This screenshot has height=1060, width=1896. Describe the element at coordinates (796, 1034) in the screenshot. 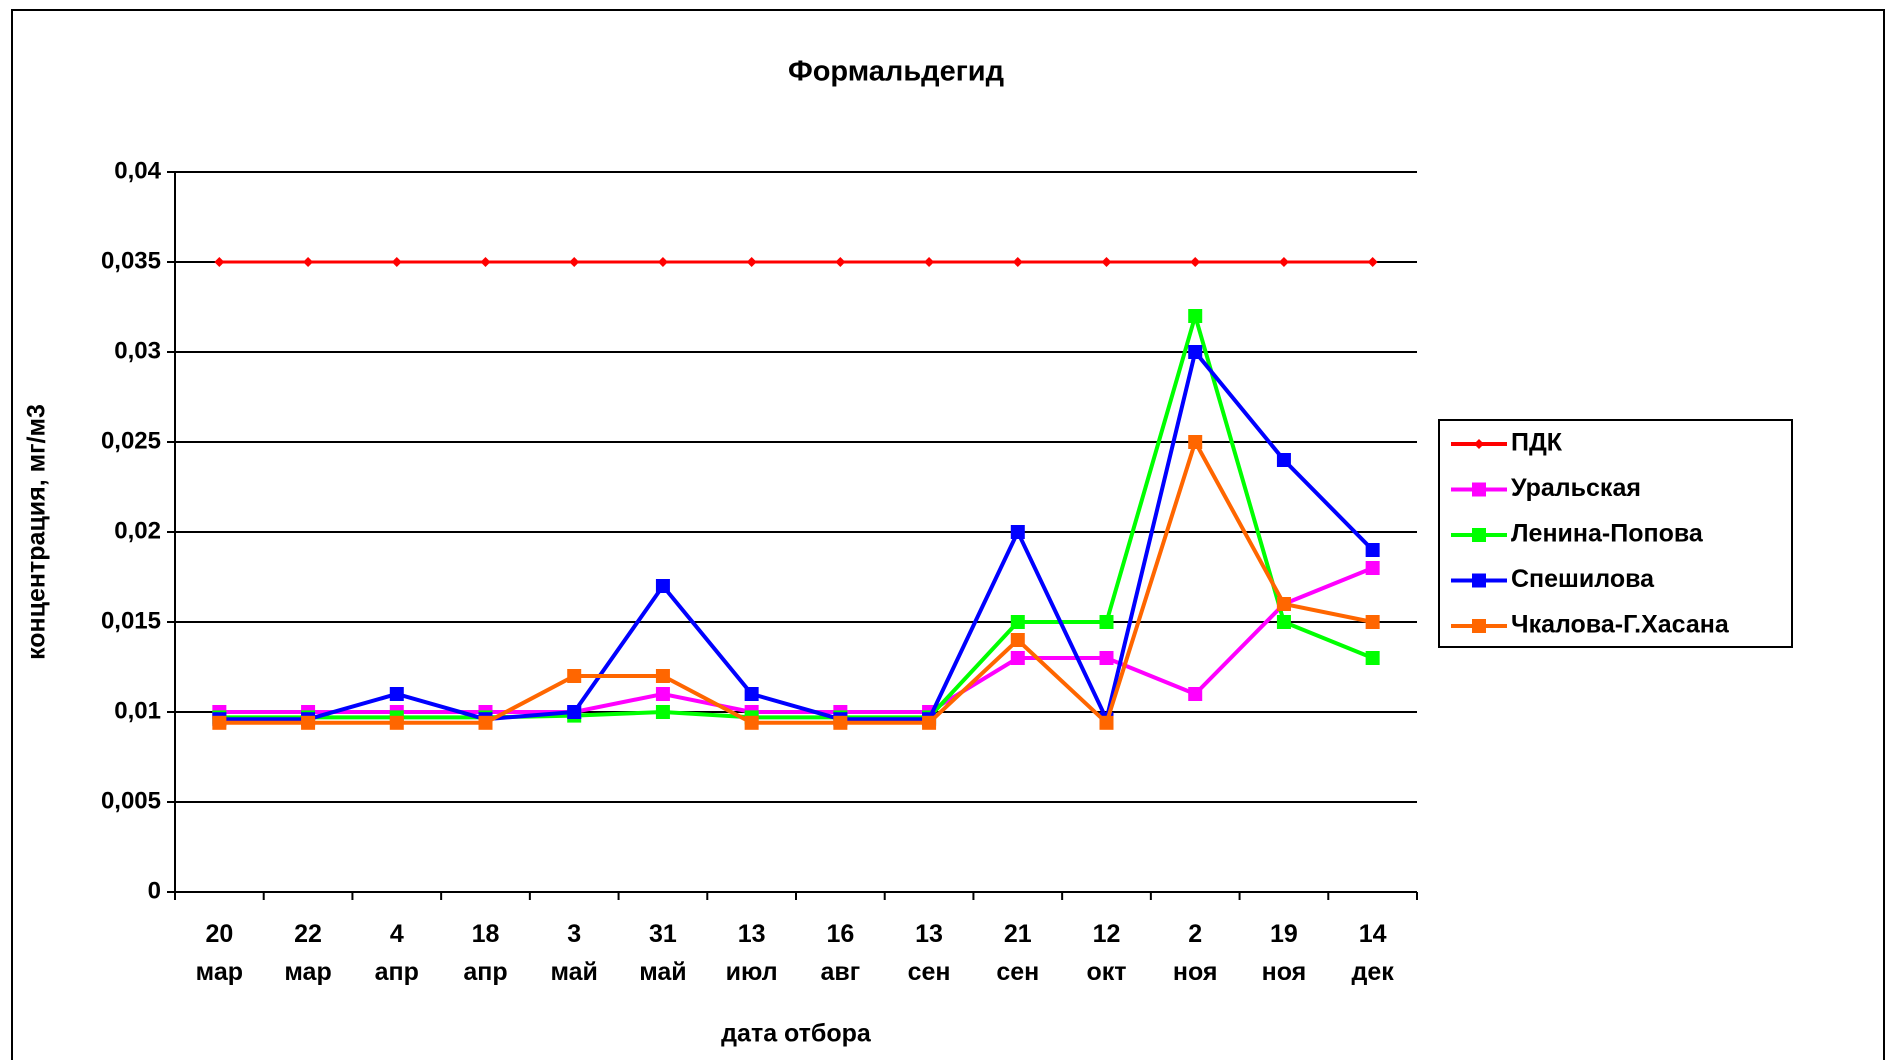

I see `x-axis-label: дата отбора` at that location.